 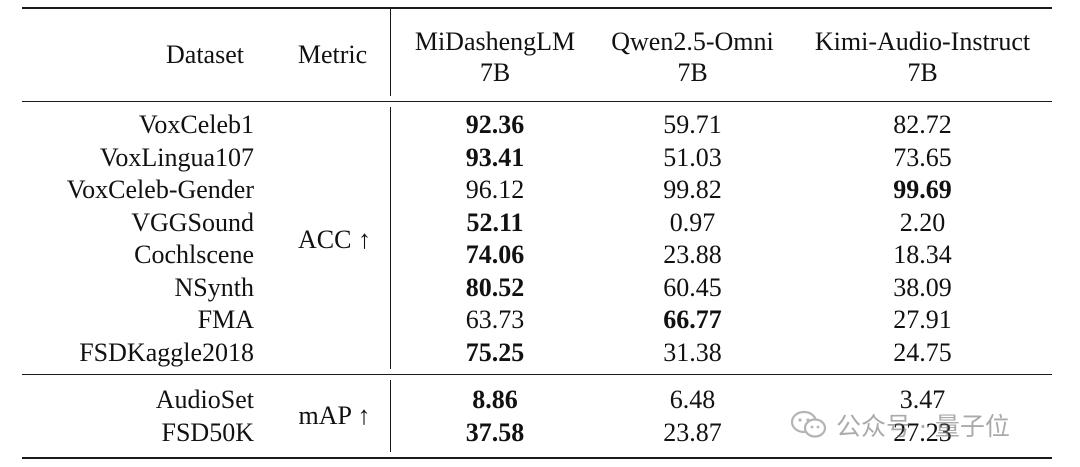 What do you see at coordinates (692, 41) in the screenshot?
I see `col-name: Qwen2.5-Omni` at bounding box center [692, 41].